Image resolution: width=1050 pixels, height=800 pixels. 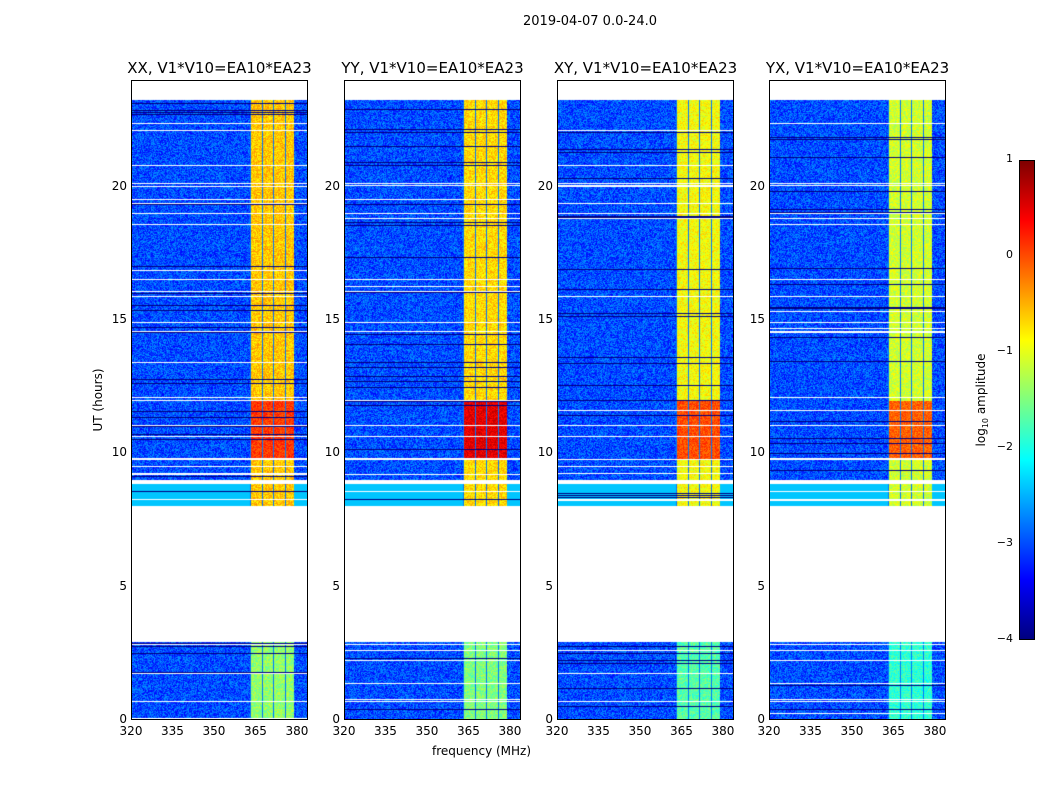 I want to click on colorbar-label: log10 amplitude, so click(x=982, y=400).